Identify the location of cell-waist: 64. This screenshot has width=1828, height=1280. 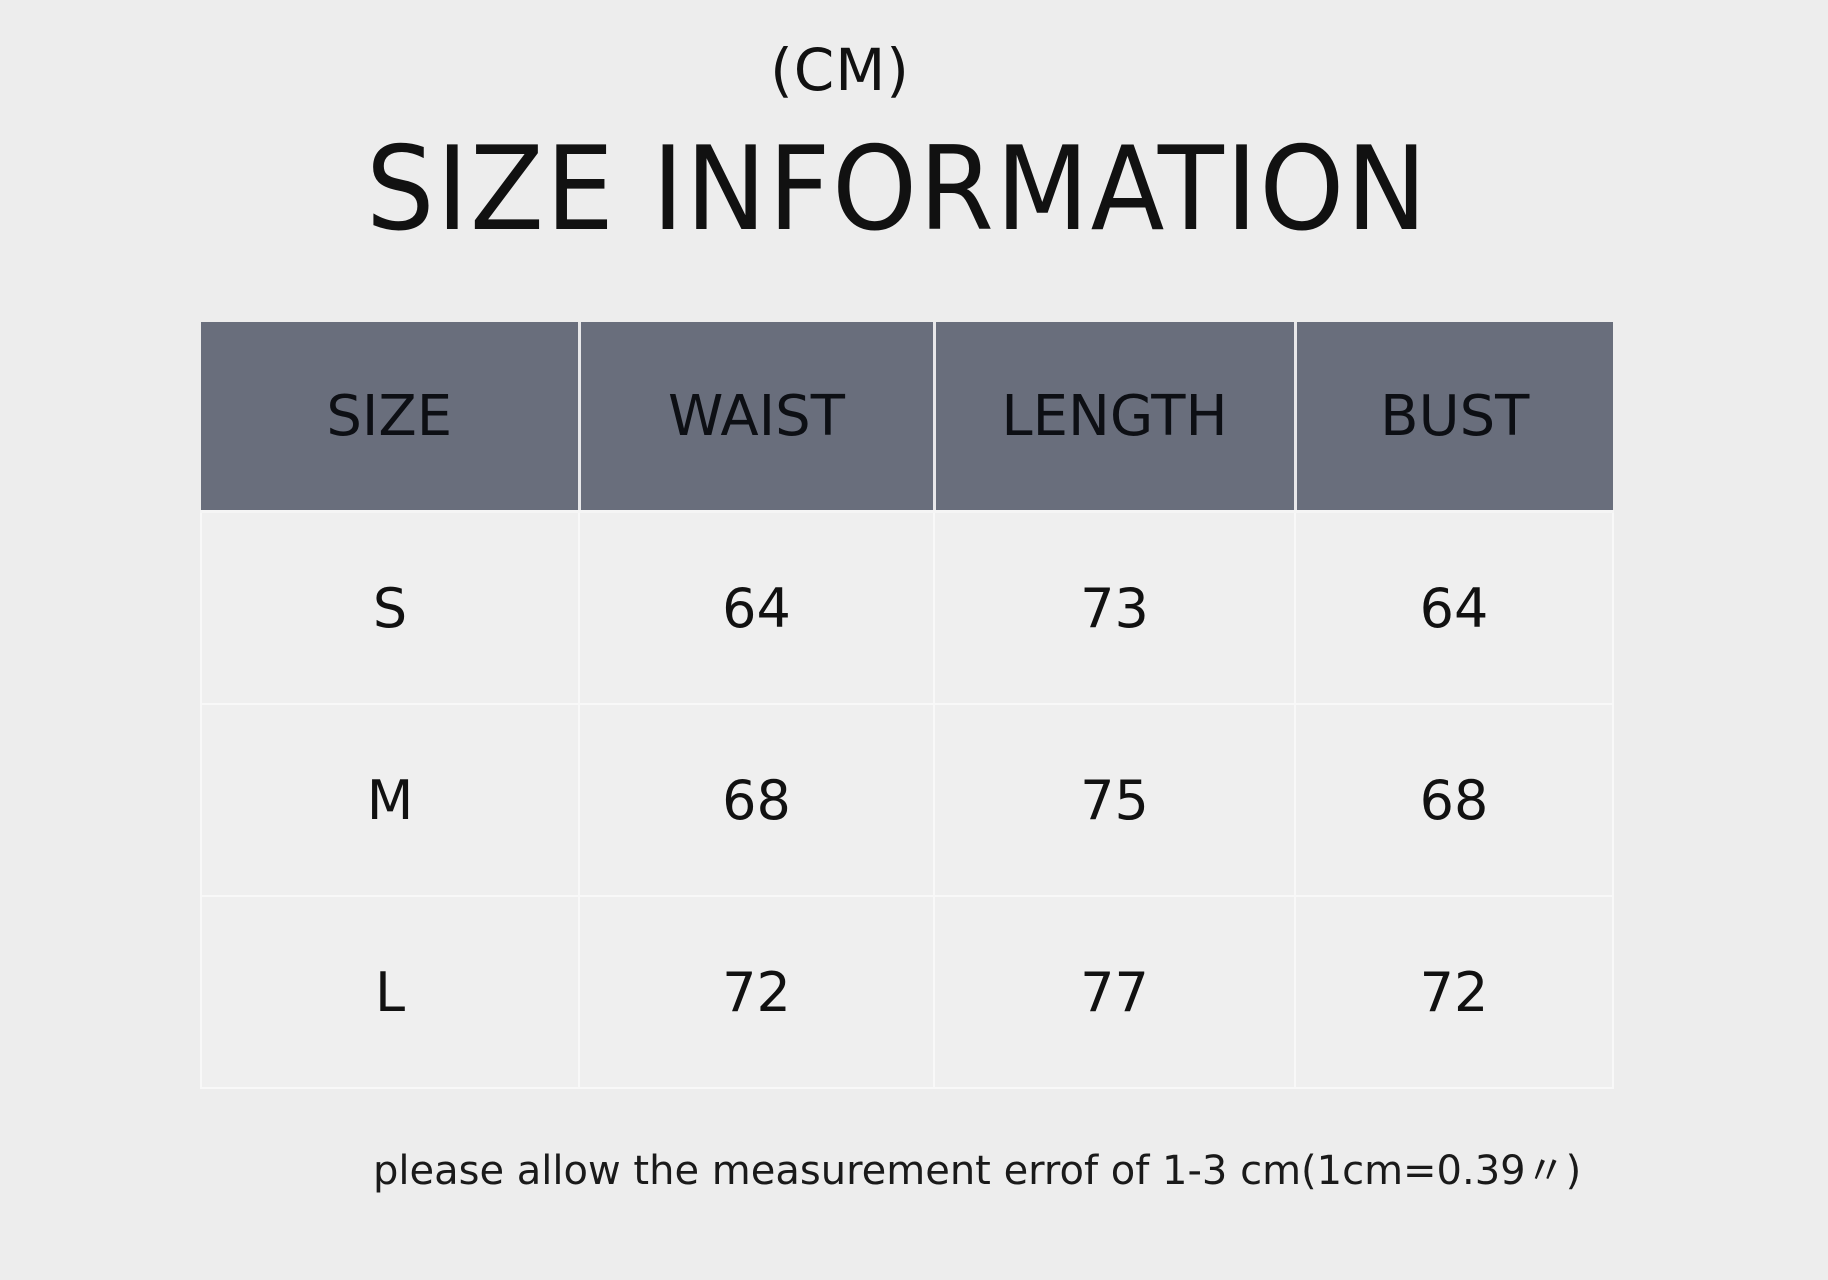
(756, 607).